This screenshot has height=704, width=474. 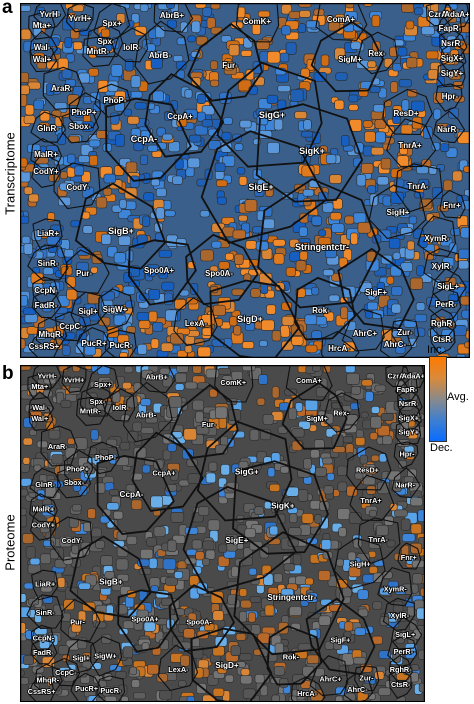 What do you see at coordinates (8, 373) in the screenshot?
I see `panel-b-letter: b` at bounding box center [8, 373].